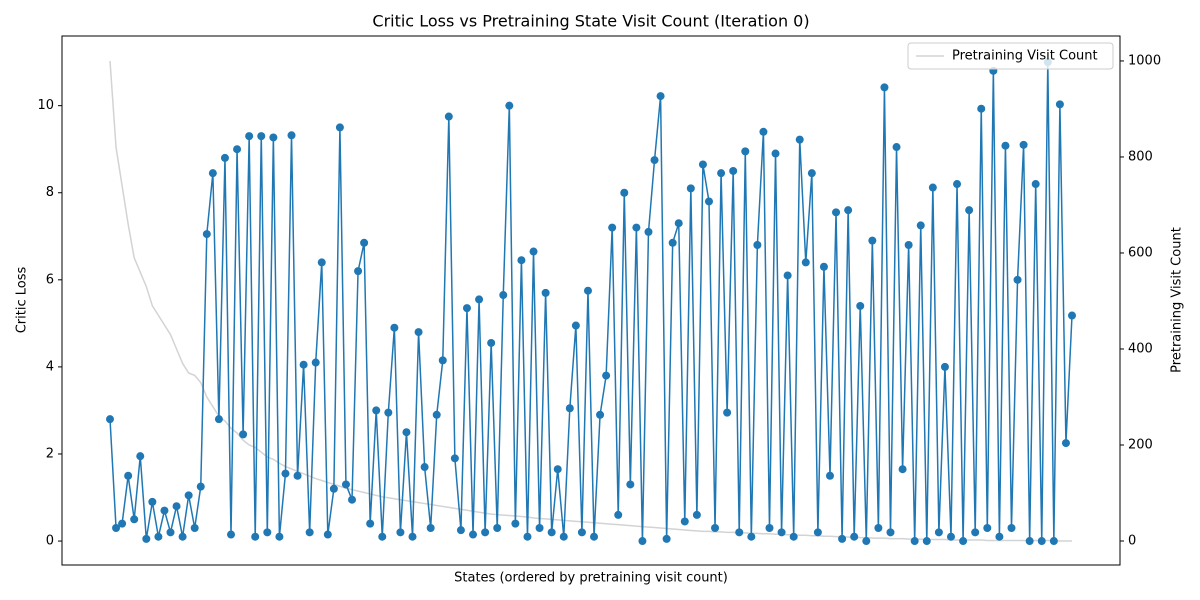 This screenshot has width=1200, height=600. What do you see at coordinates (45, 105) in the screenshot?
I see `y-tick-label: 10` at bounding box center [45, 105].